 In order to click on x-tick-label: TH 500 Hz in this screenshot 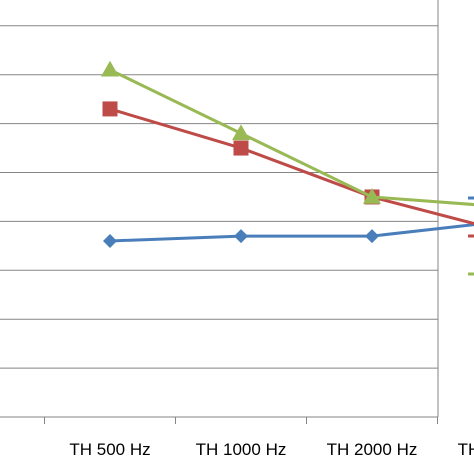, I will do `click(109, 449)`.